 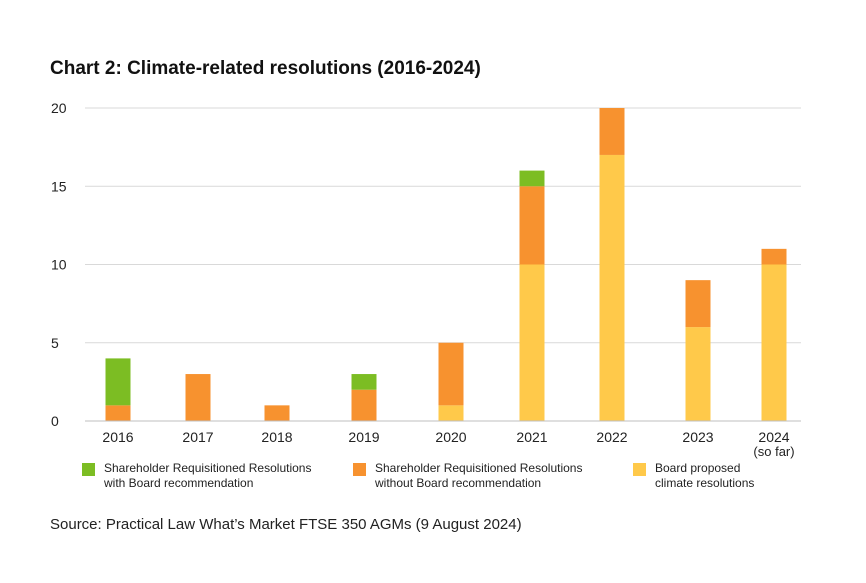 I want to click on bar-2018-shareholder_without, so click(x=277, y=413).